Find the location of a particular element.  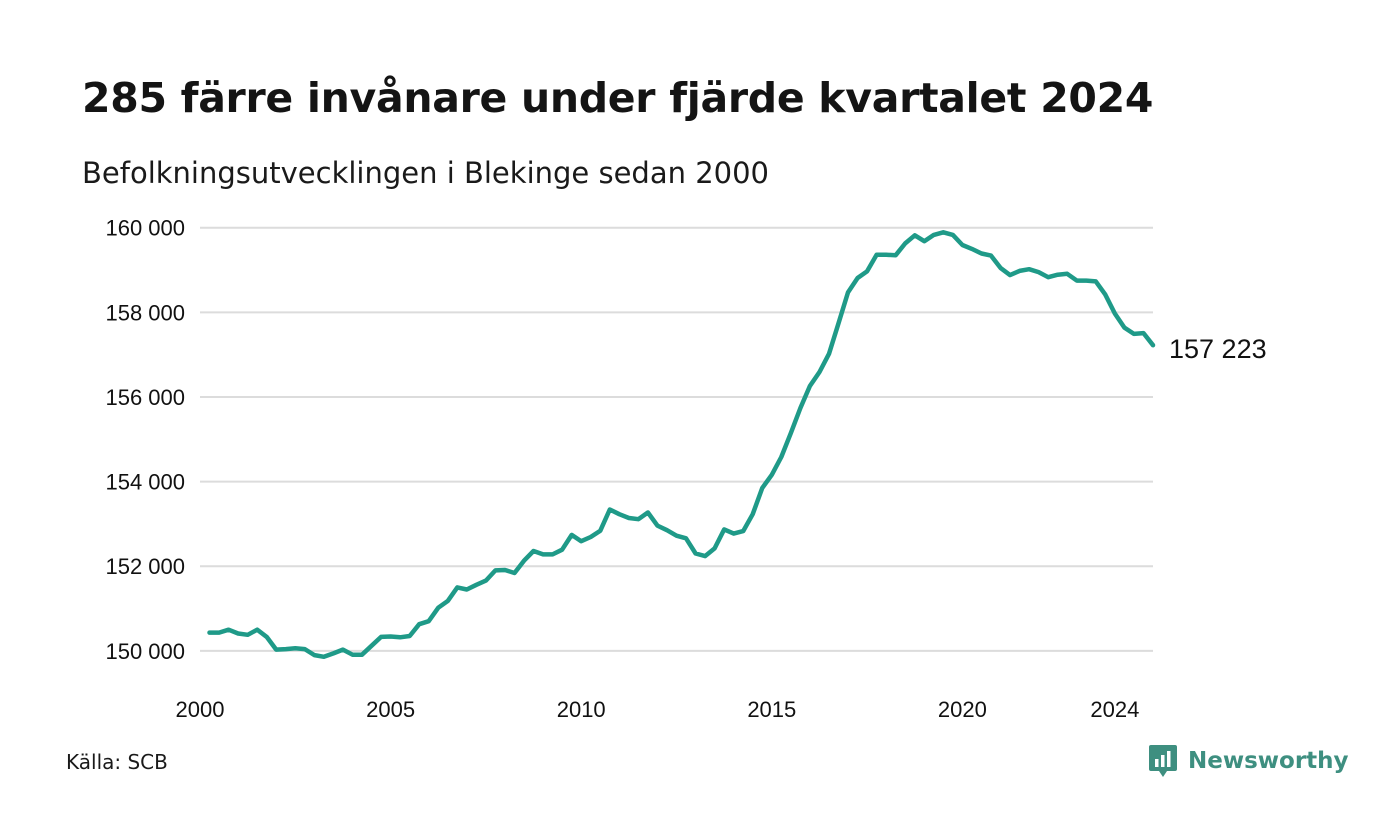

x-tick-label: 2010 is located at coordinates (581, 709).